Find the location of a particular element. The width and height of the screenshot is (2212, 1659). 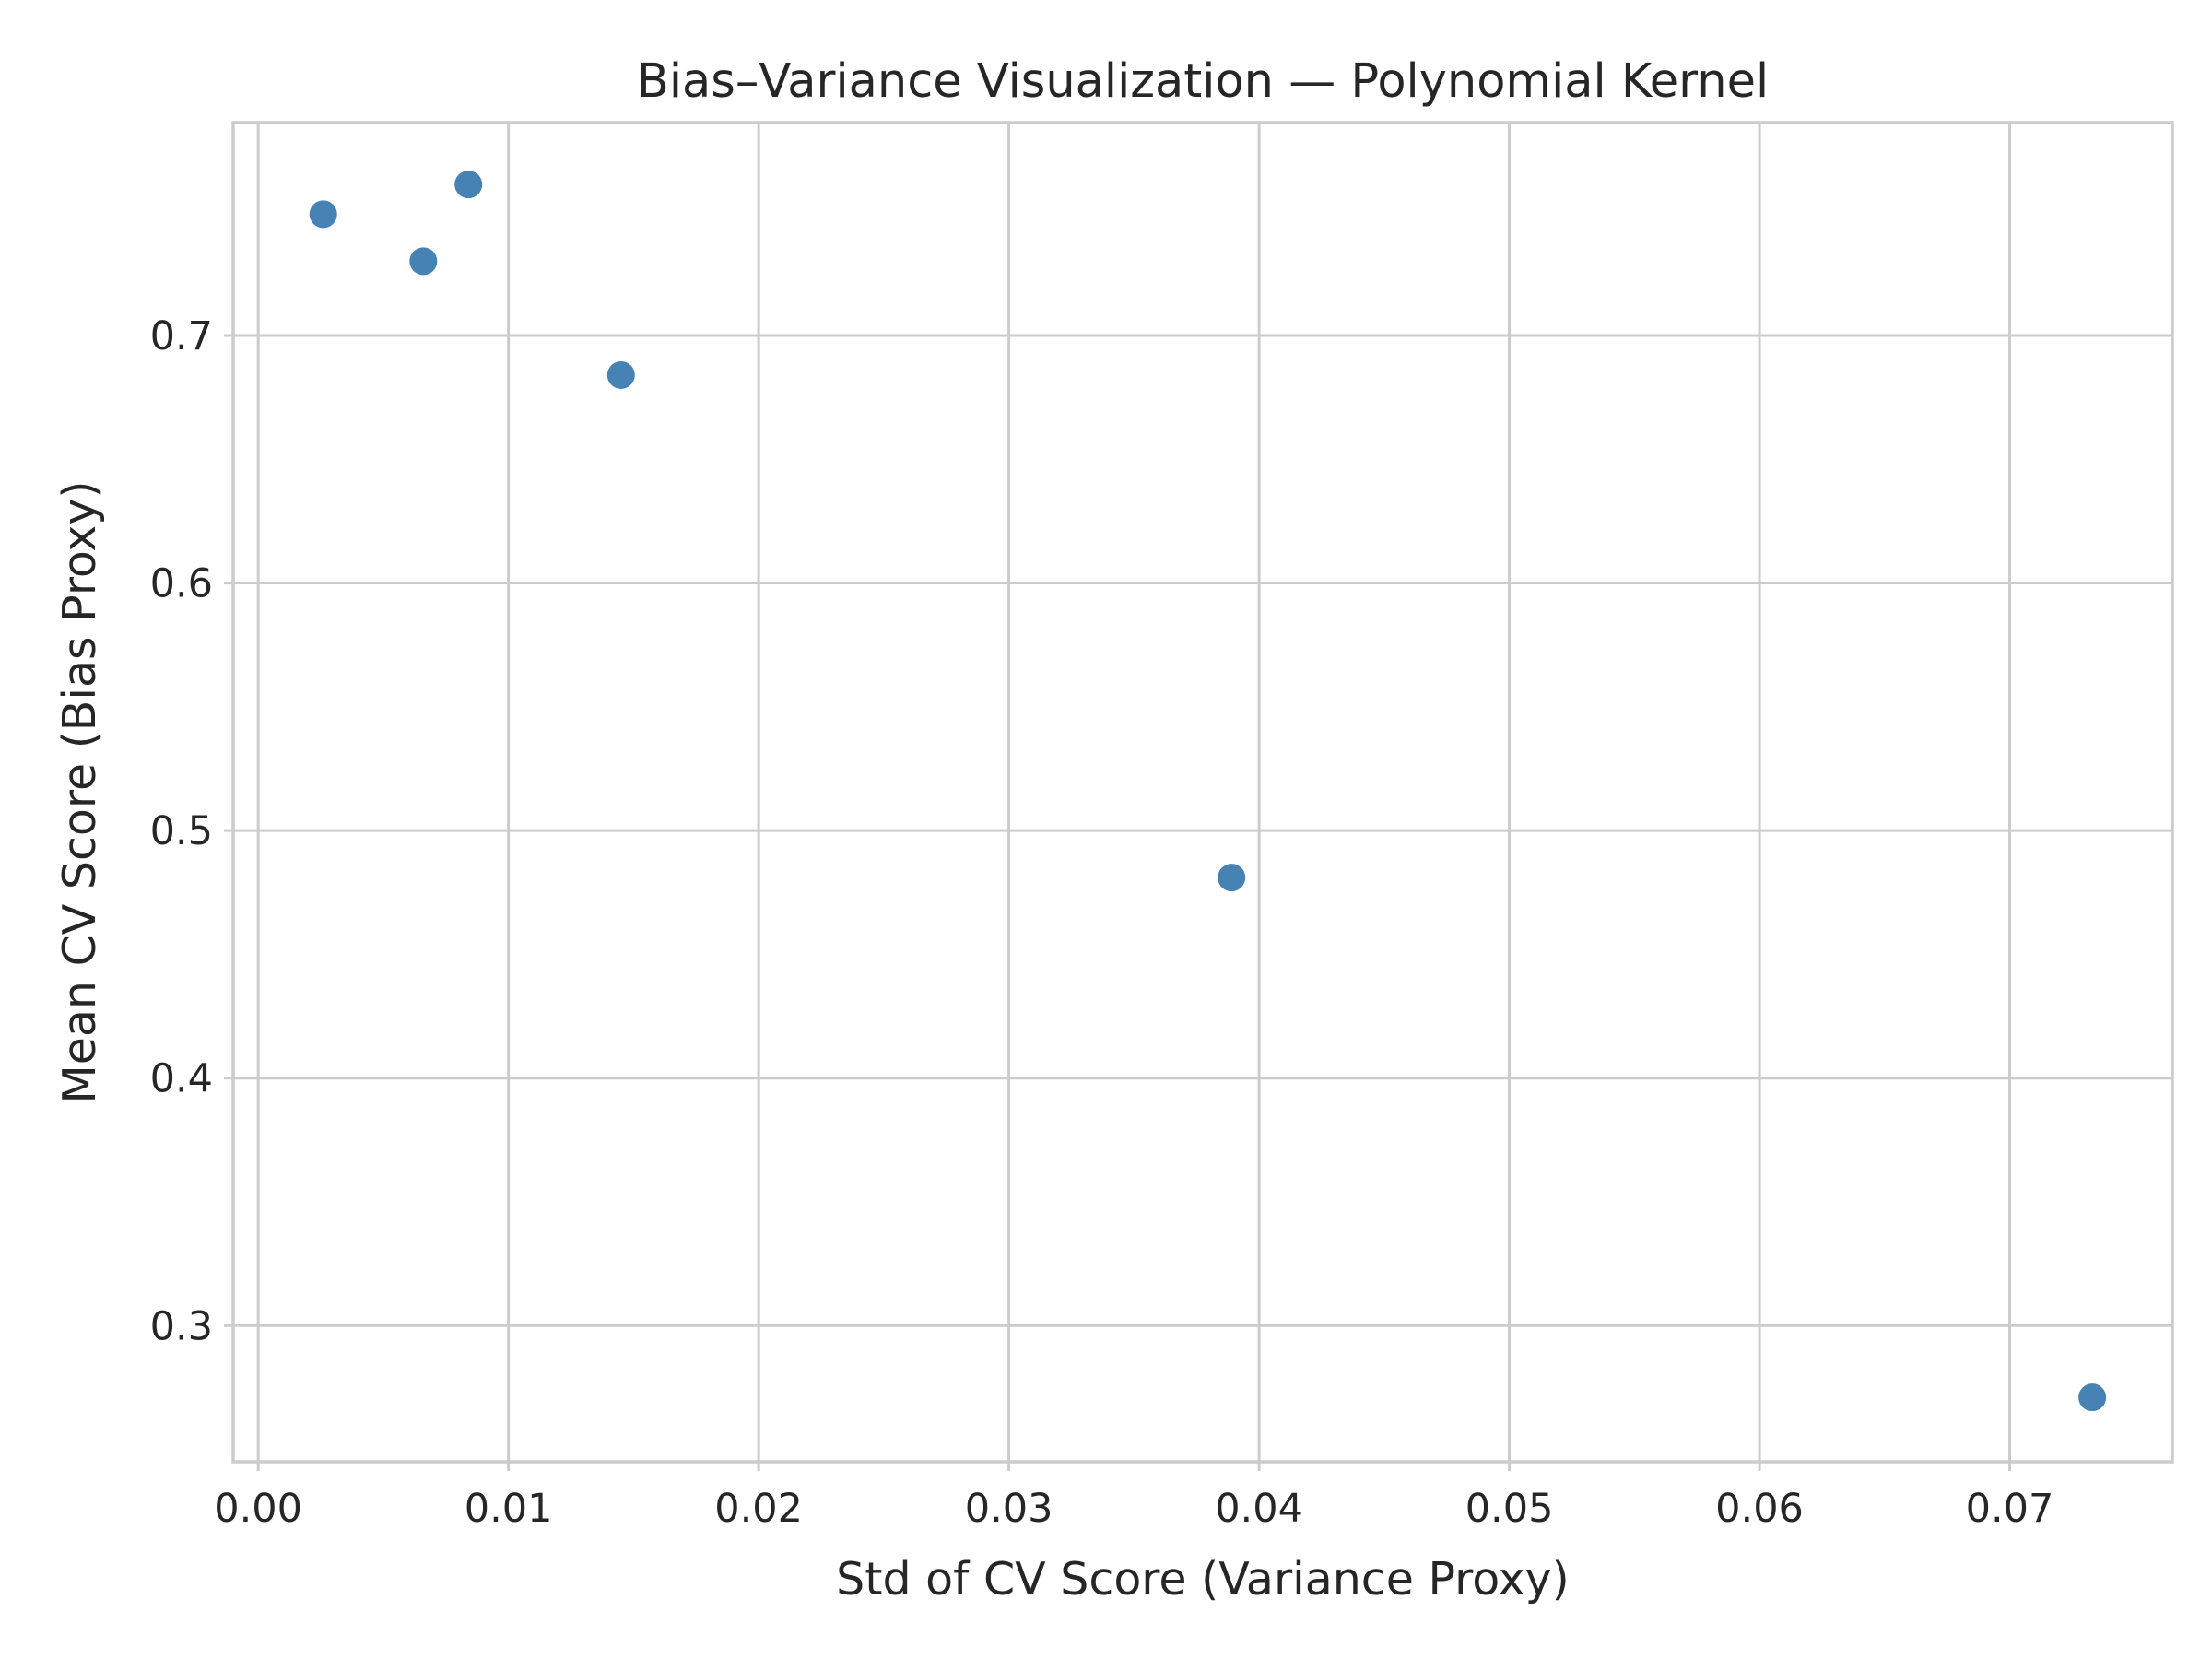

y-axis-label: Mean CV Score (Bias Proxy) is located at coordinates (79, 791).